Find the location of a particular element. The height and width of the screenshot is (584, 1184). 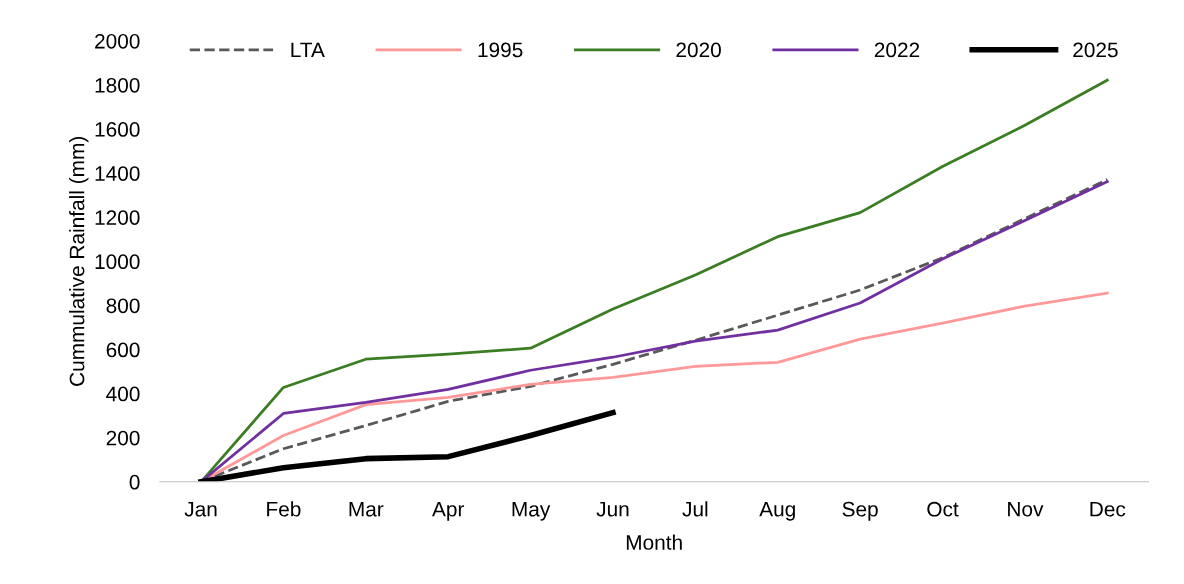

legend-label: 1995 is located at coordinates (500, 50).